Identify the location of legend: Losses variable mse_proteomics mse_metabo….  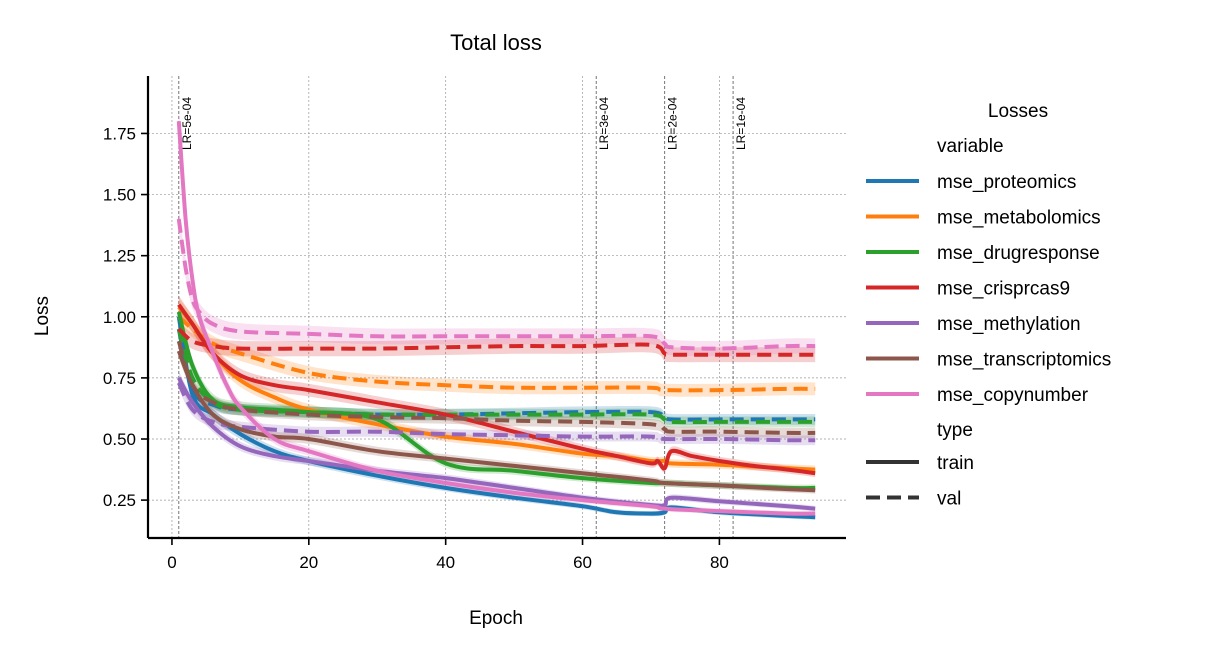
(988, 305).